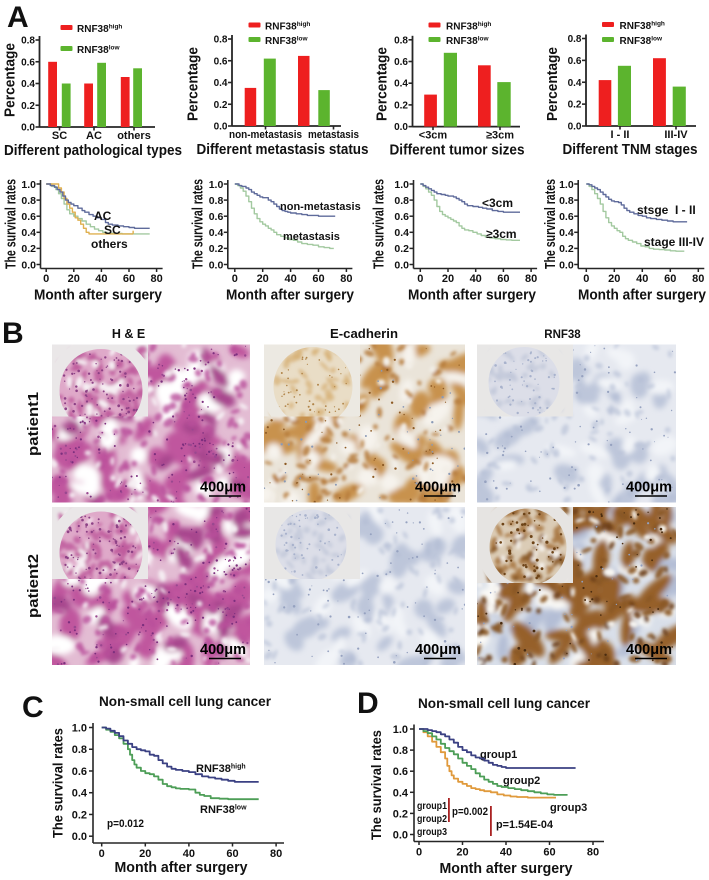  What do you see at coordinates (13, 333) in the screenshot?
I see `svg-text: B` at bounding box center [13, 333].